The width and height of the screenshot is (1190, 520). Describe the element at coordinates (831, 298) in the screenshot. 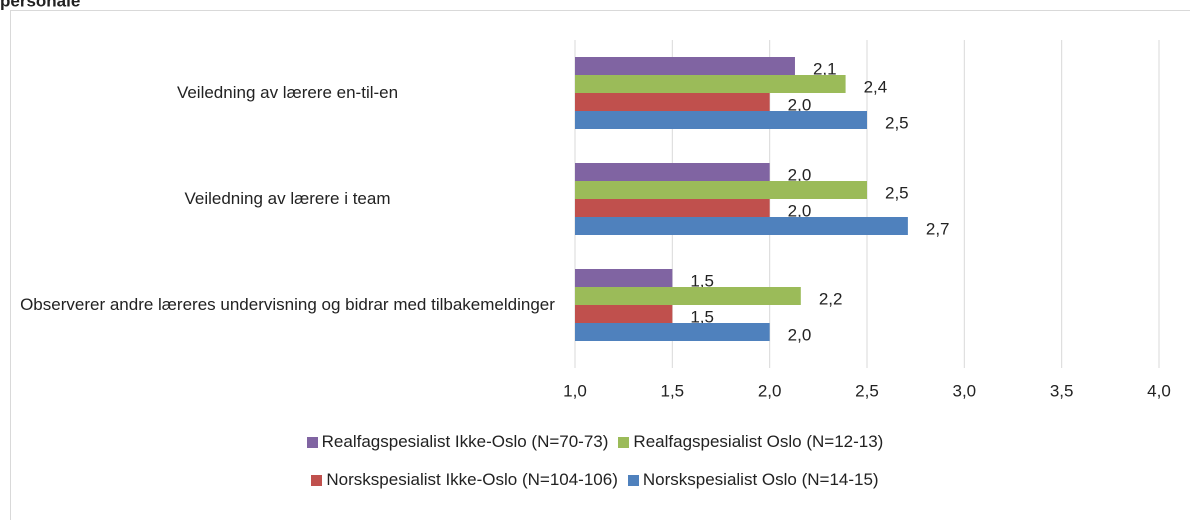

I see `value-label: 2,2` at that location.